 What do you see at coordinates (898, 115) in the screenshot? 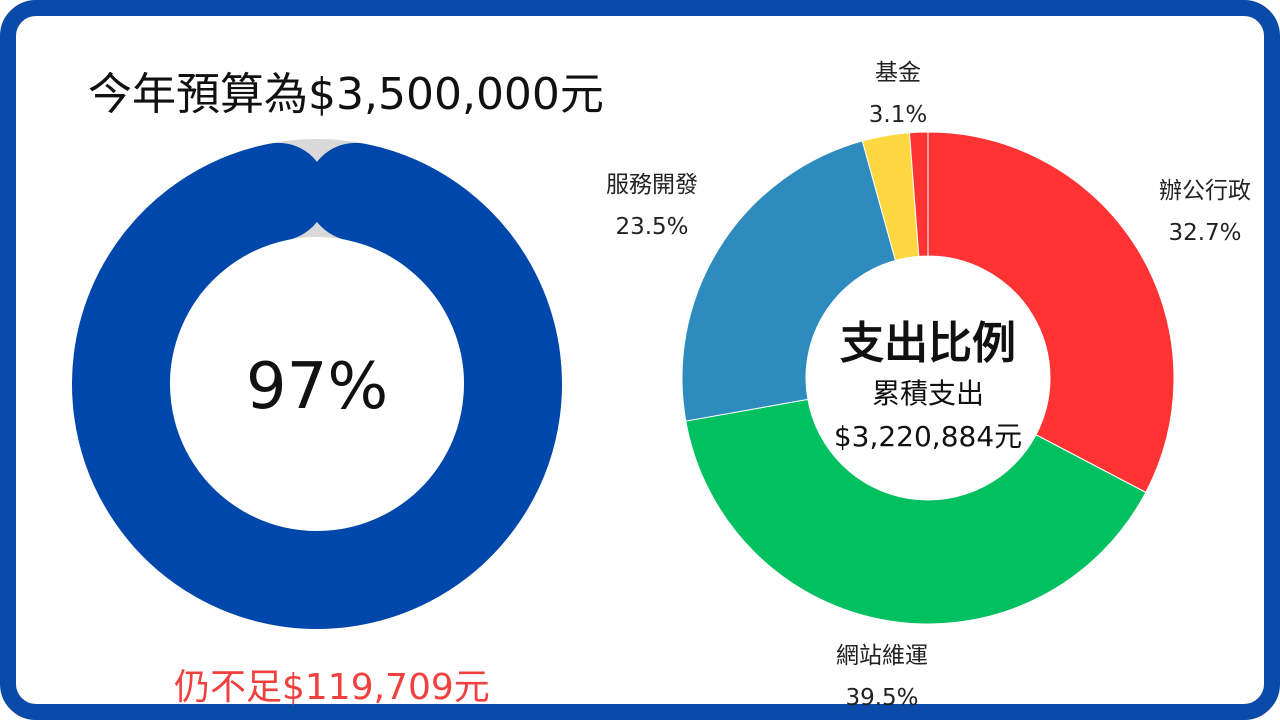
I see `slice-percent-label: 3.1%` at bounding box center [898, 115].